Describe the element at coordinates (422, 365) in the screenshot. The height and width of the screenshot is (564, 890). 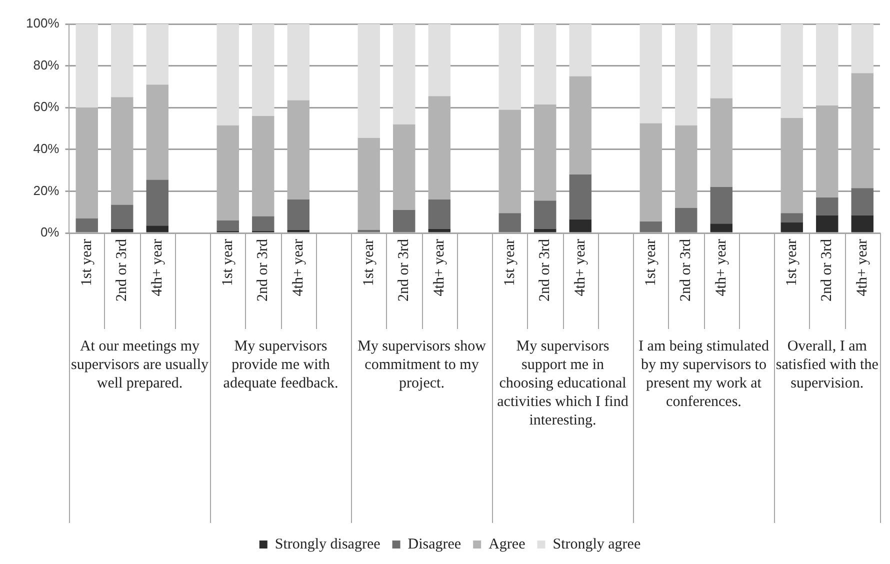
I see `text: My supervisors show commitment to my project.` at that location.